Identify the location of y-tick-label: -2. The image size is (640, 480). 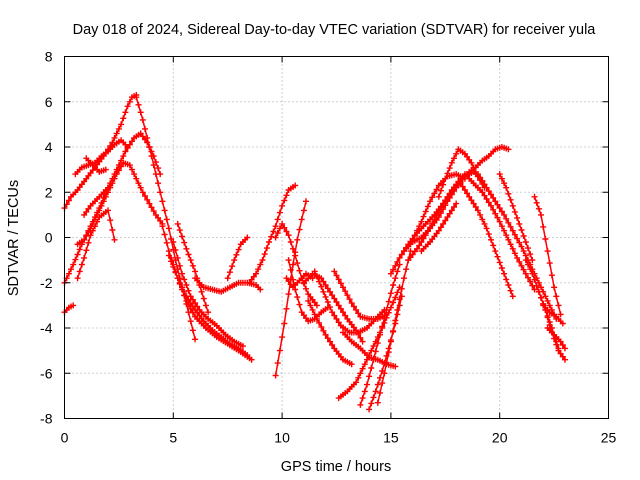
(46, 283).